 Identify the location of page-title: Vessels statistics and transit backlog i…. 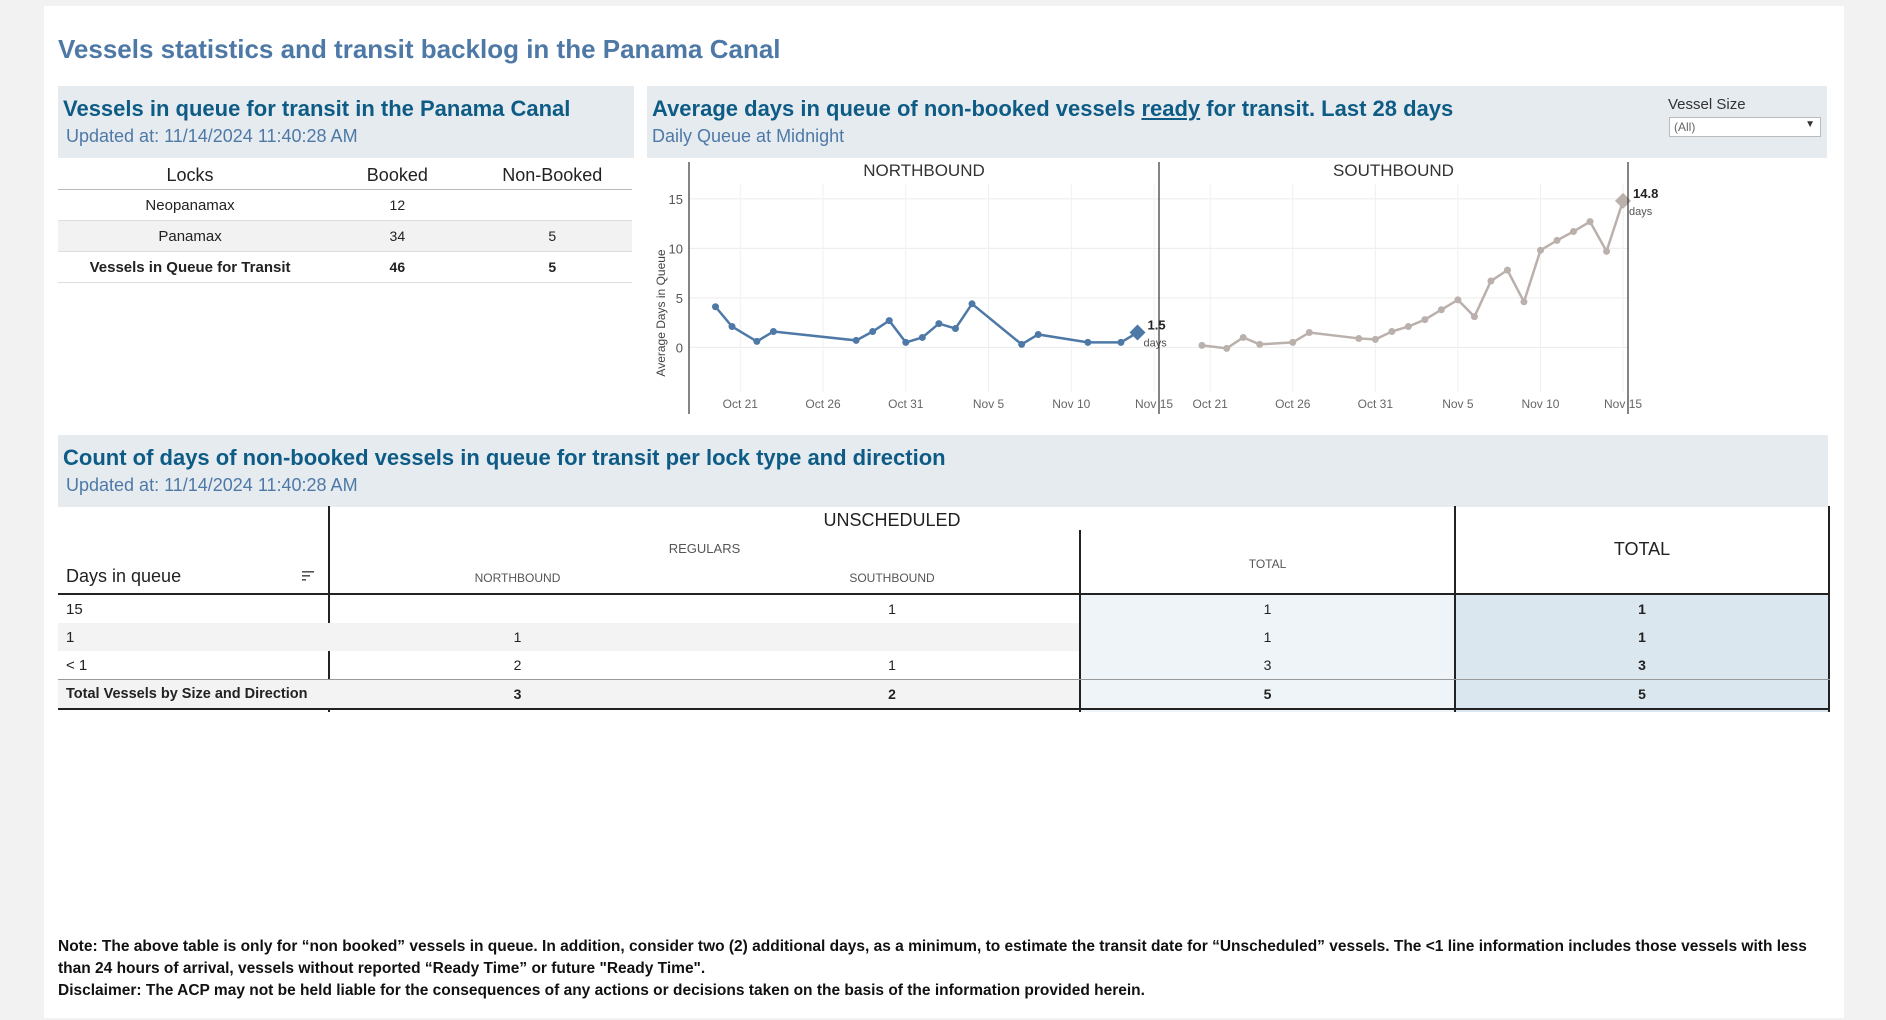
(419, 49).